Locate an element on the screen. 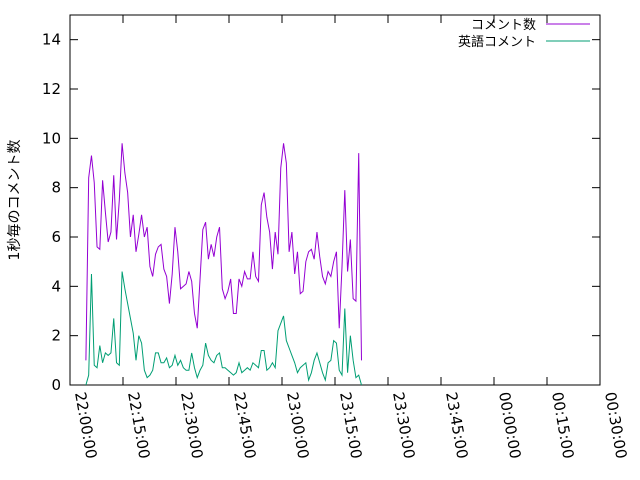  x-tick-label: 23:00:00 is located at coordinates (297, 425).